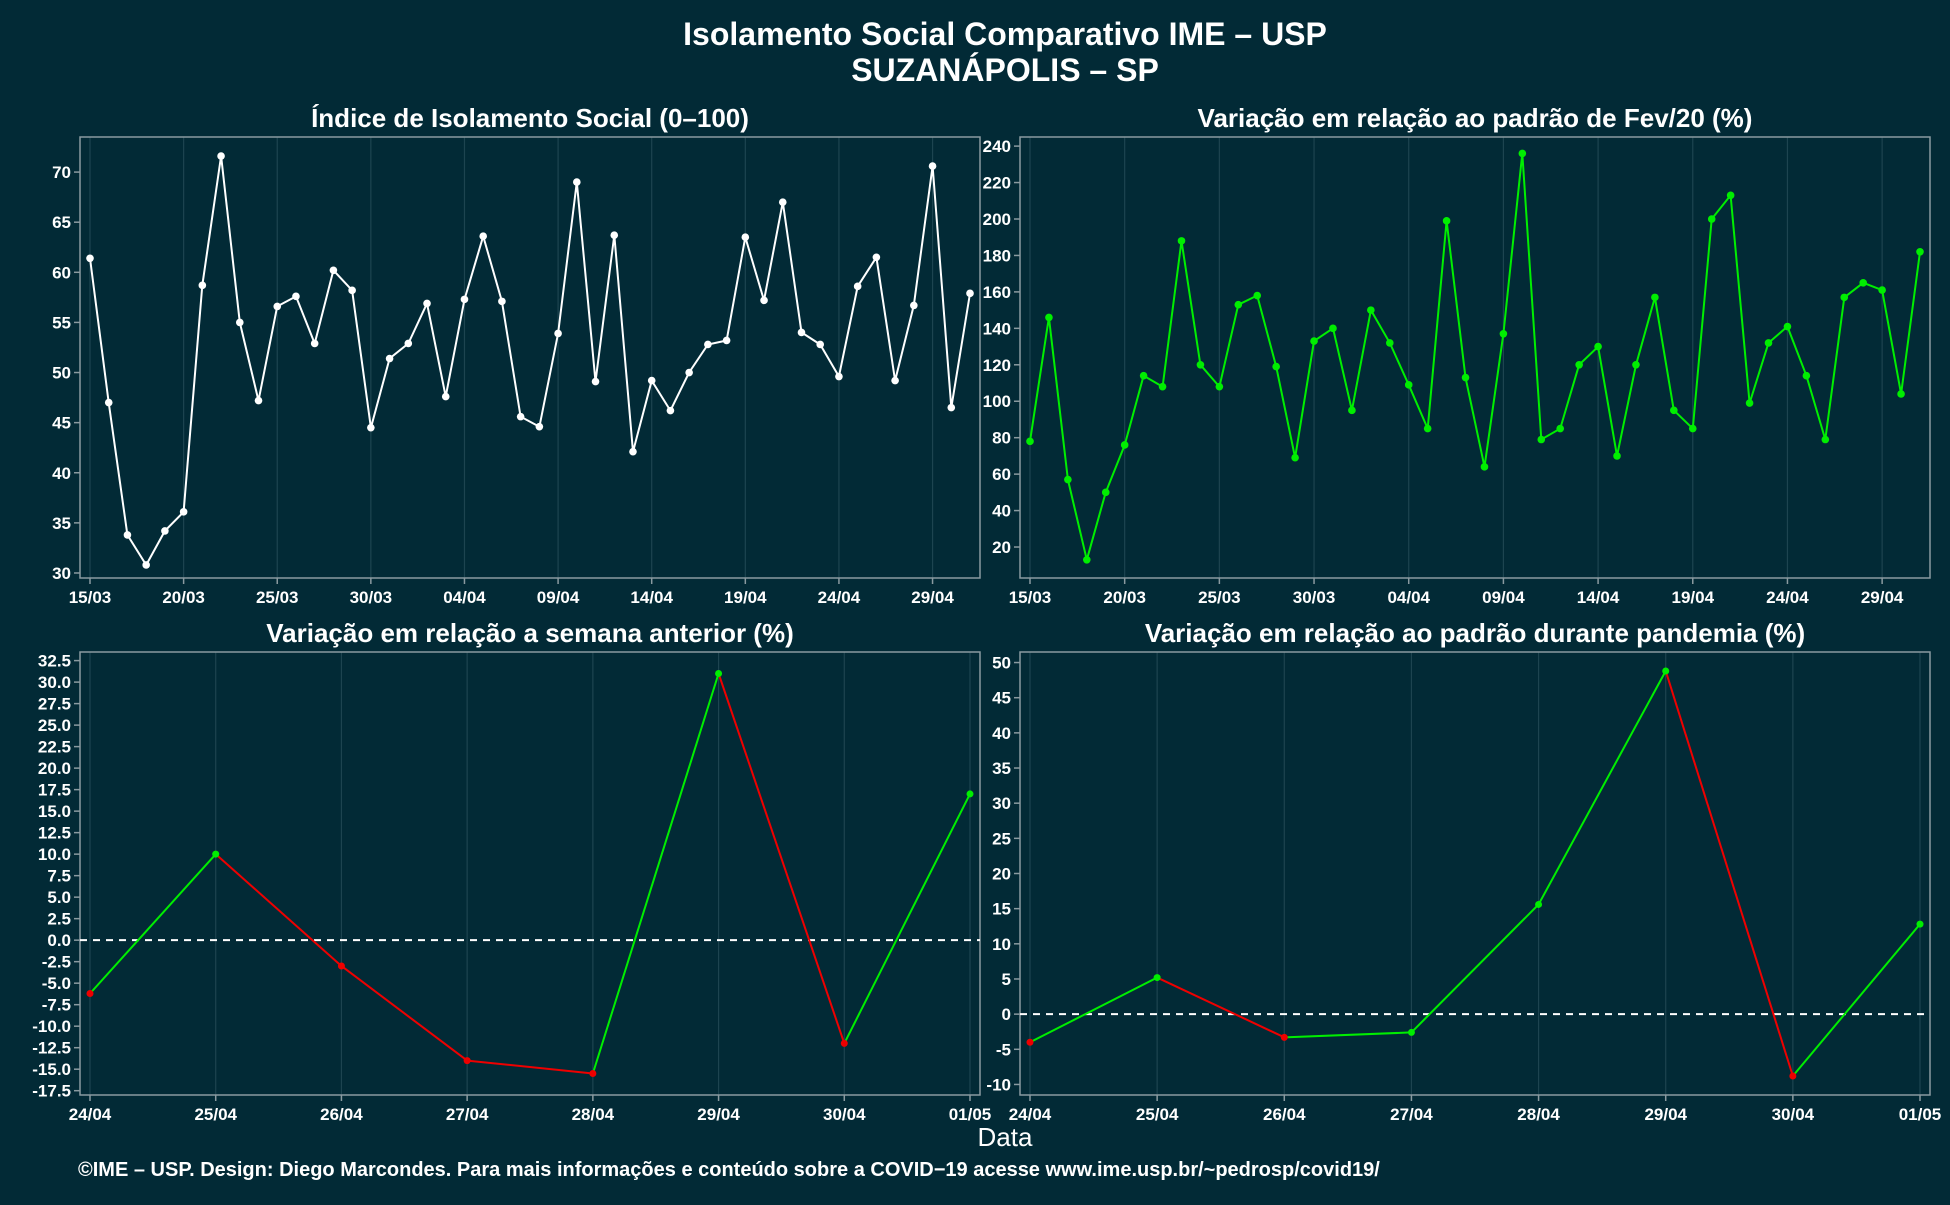 The height and width of the screenshot is (1205, 1950). What do you see at coordinates (1001, 803) in the screenshot?
I see `y-tick-label: 30` at bounding box center [1001, 803].